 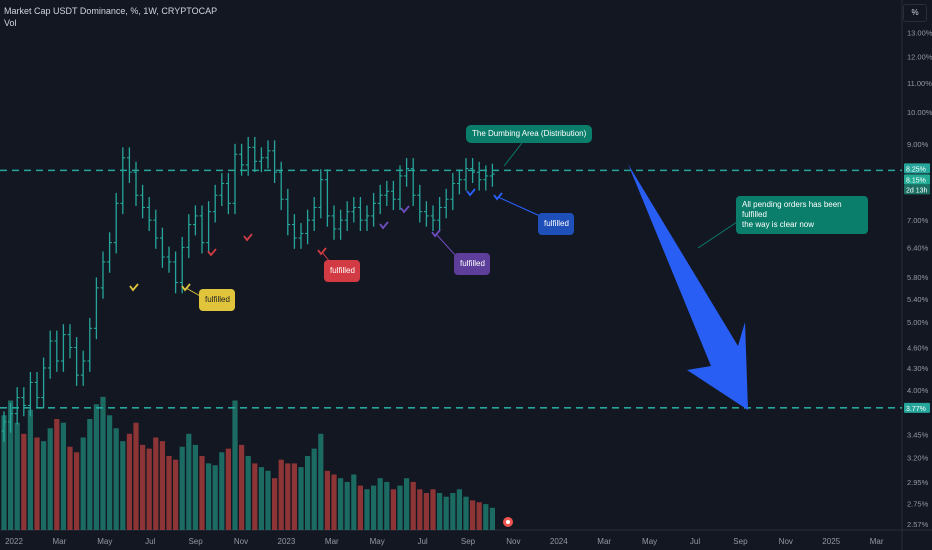 I want to click on current-price-tag: 8.15%, so click(x=916, y=180).